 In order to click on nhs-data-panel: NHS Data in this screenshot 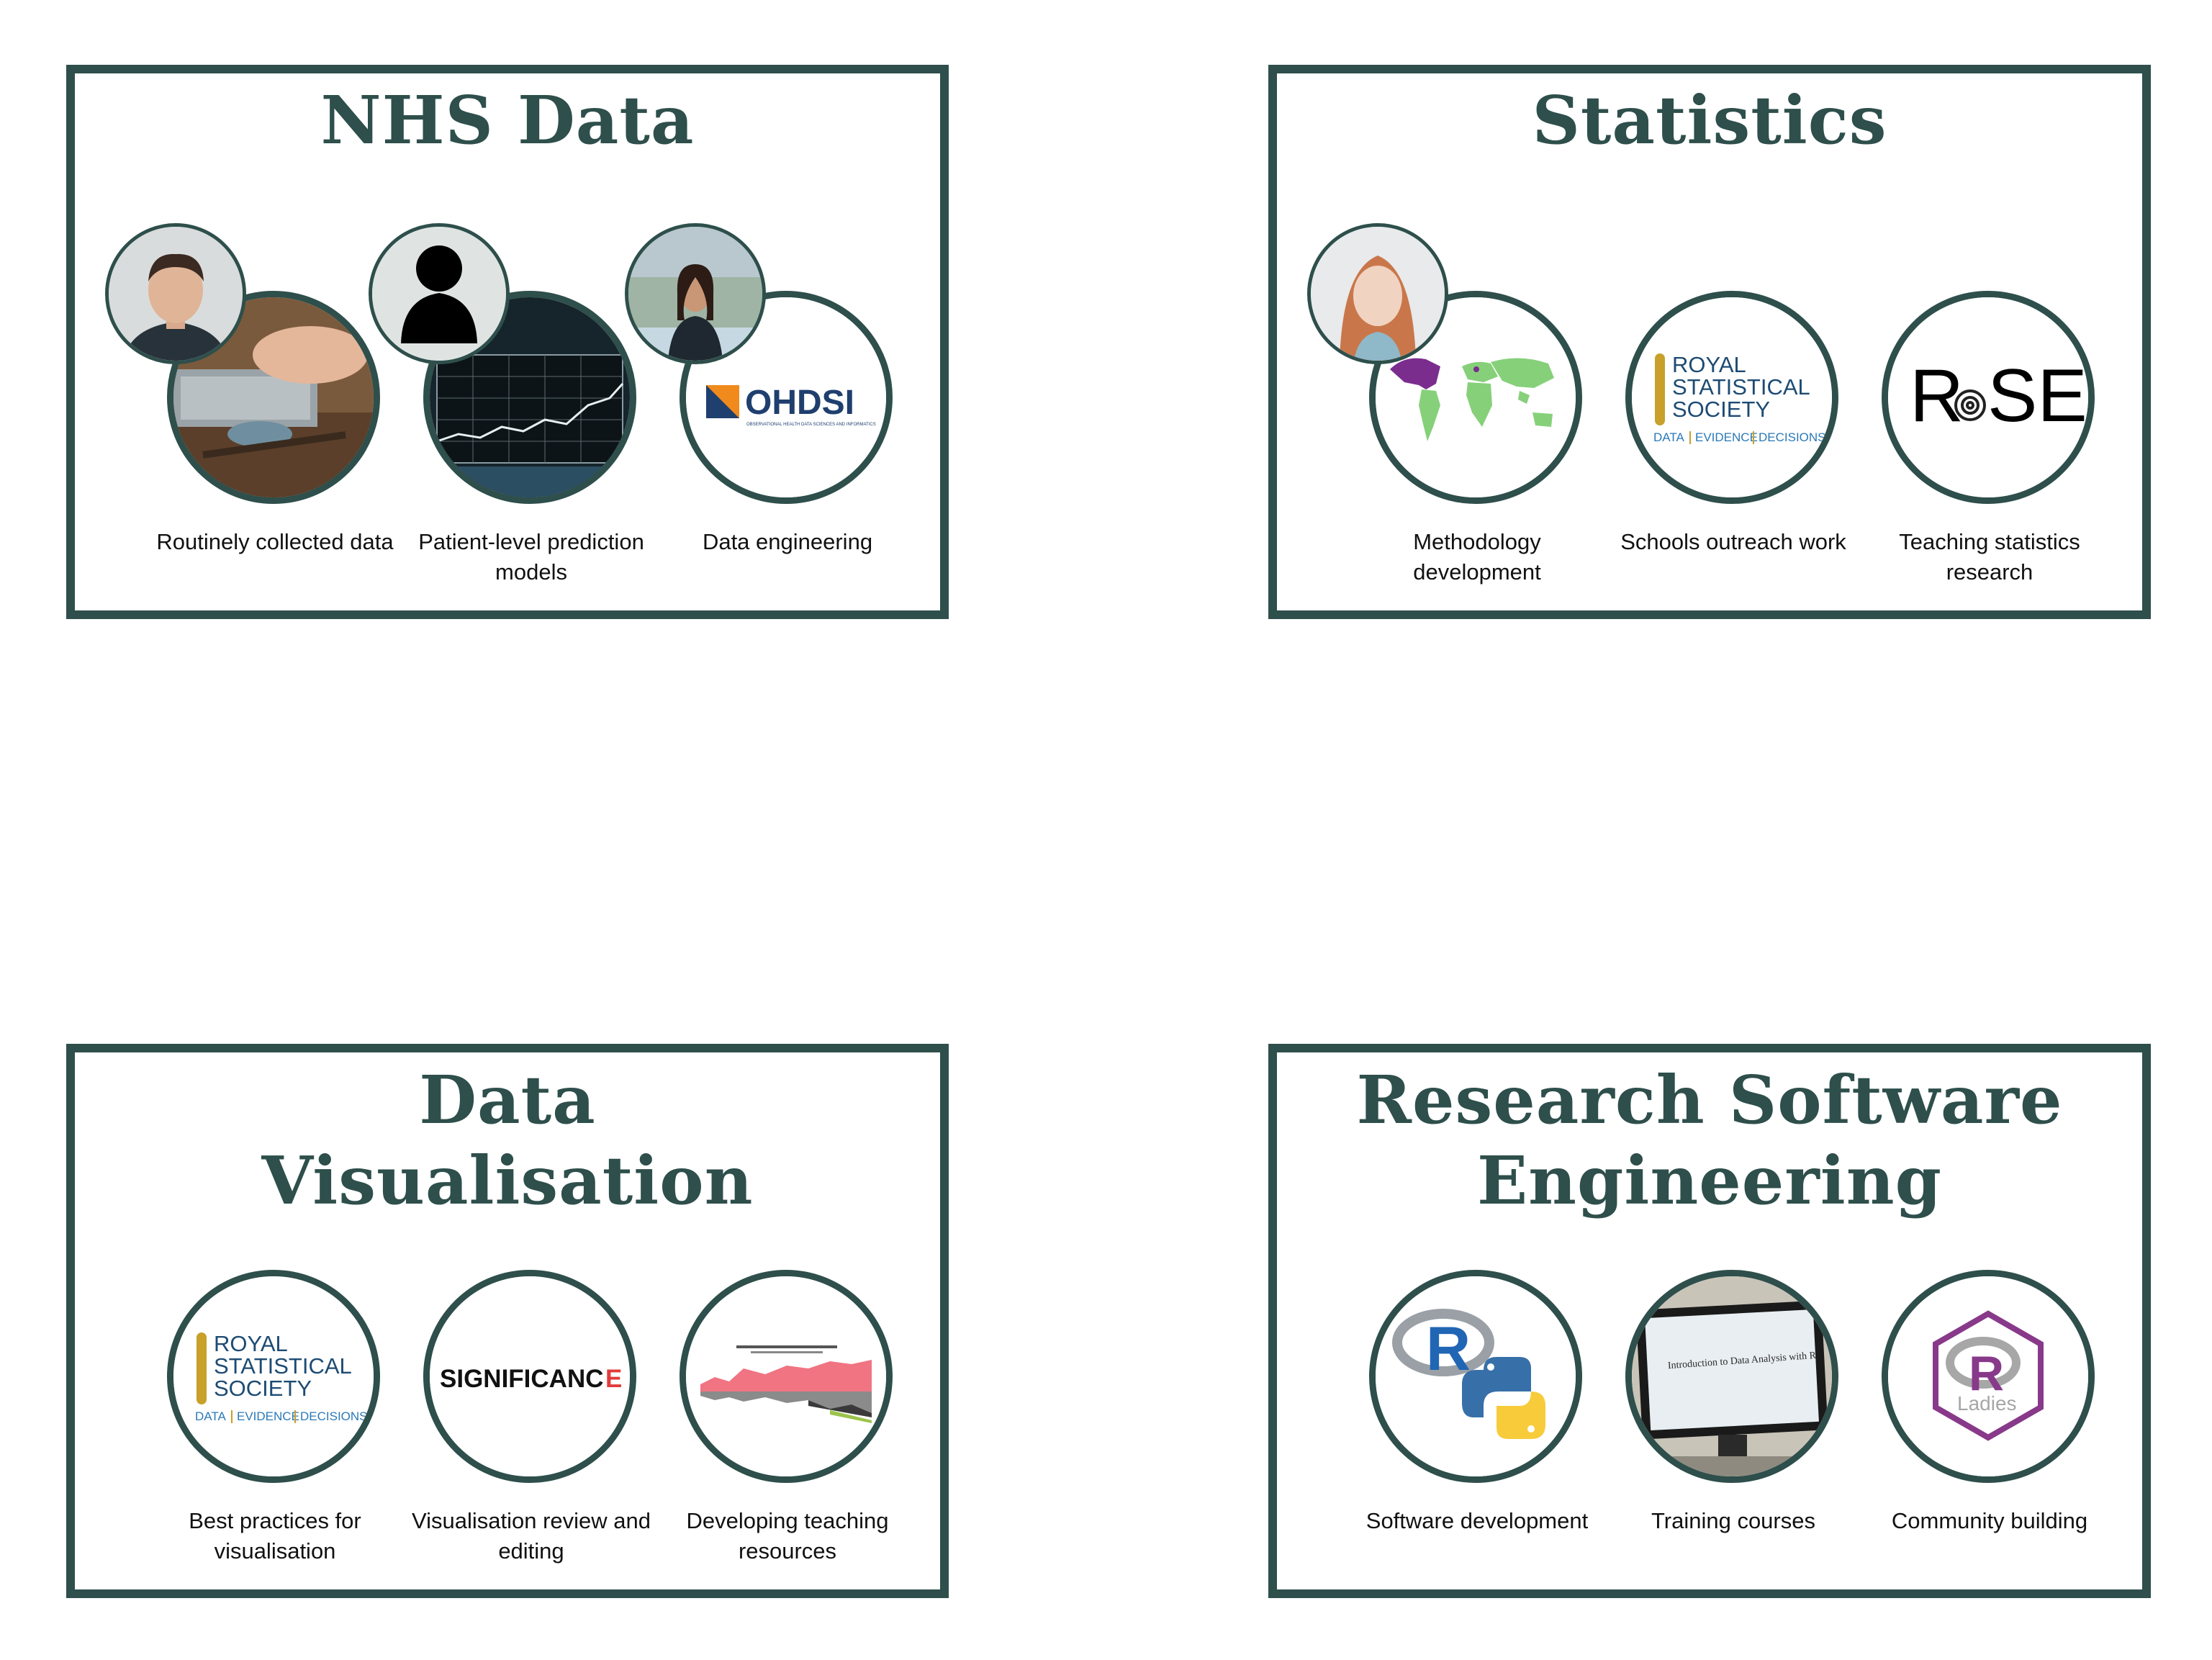, I will do `click(507, 342)`.